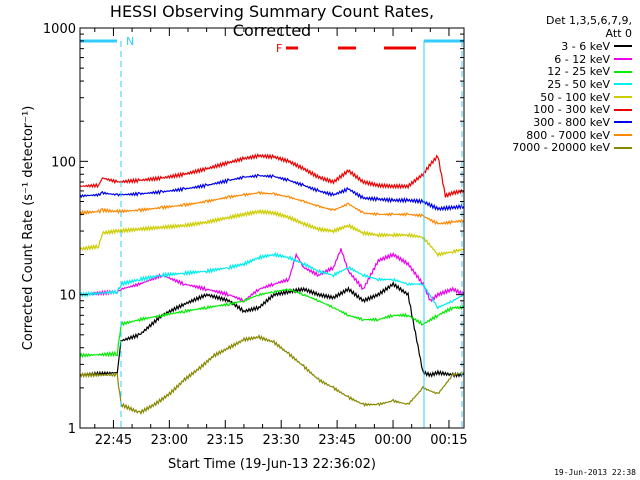 The height and width of the screenshot is (480, 640). I want to click on legend-label: 7000 - 20000 keV, so click(561, 148).